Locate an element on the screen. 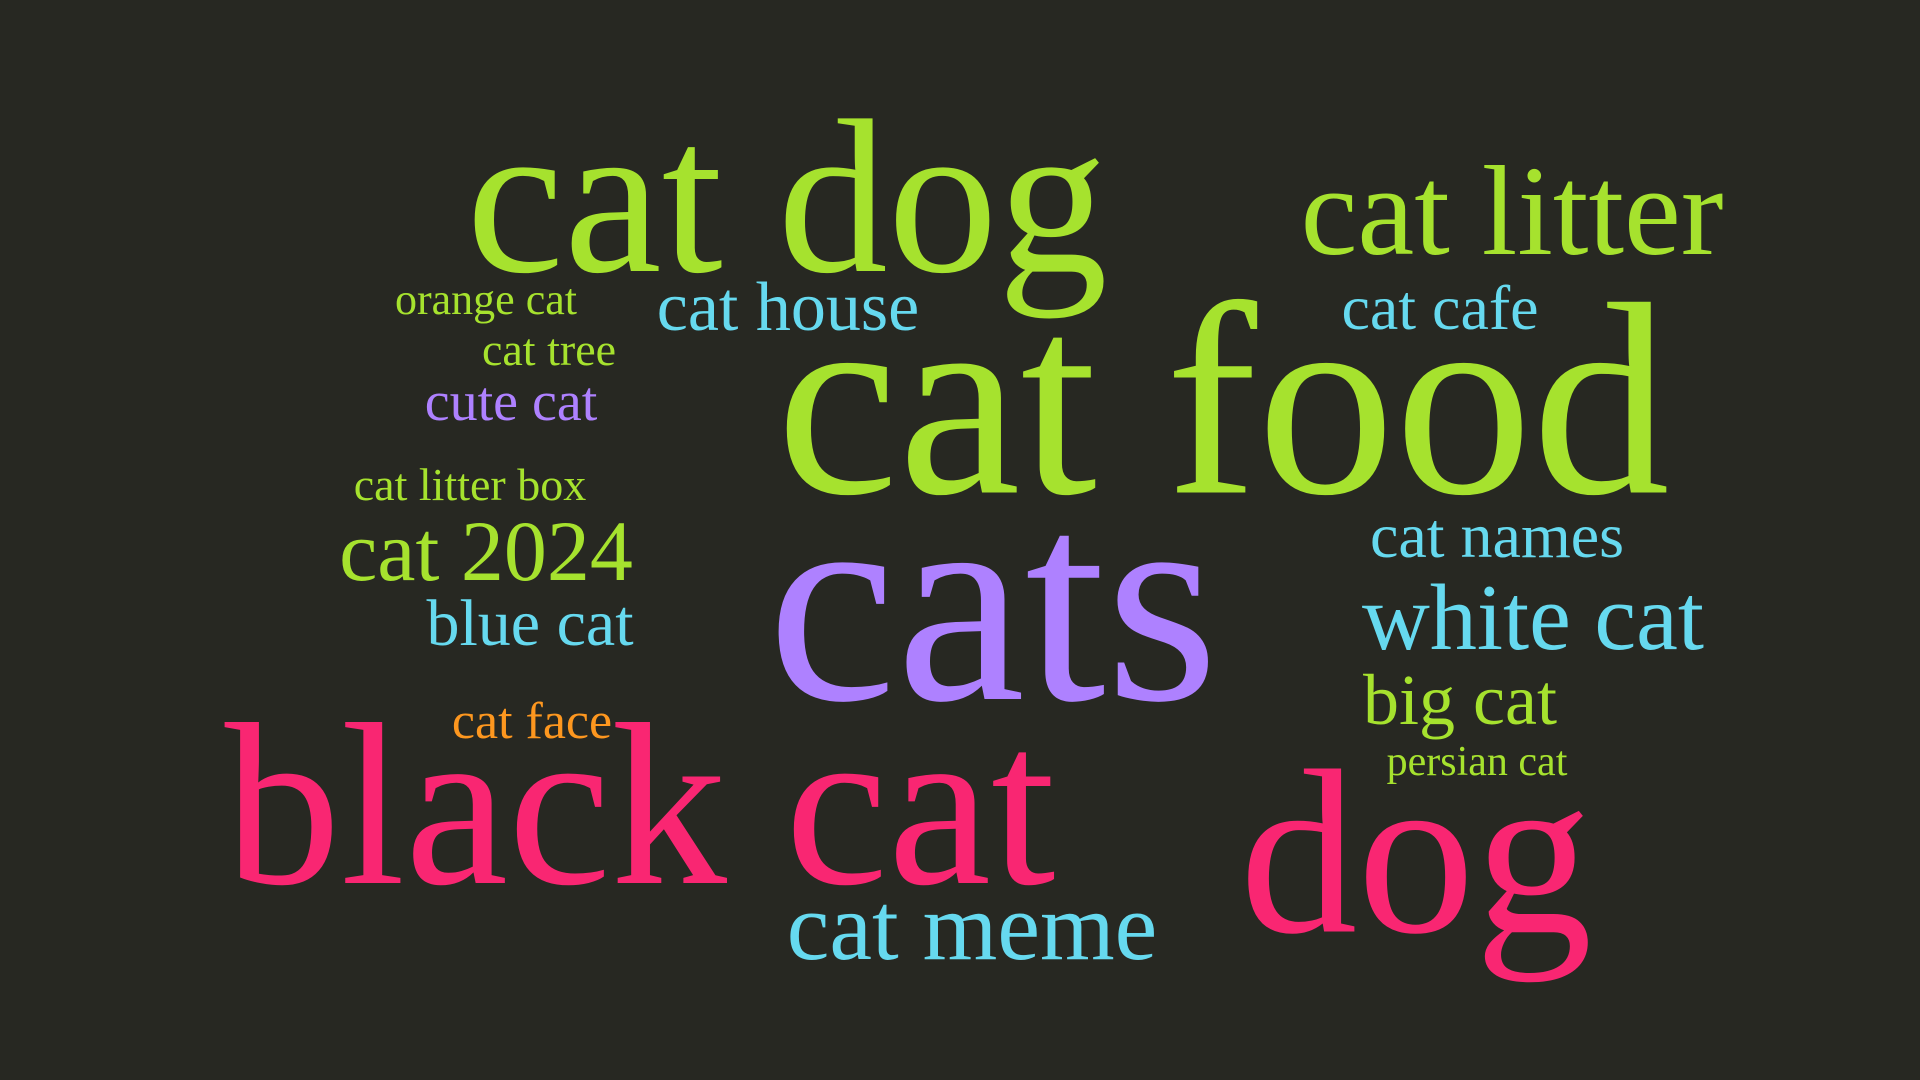 This screenshot has width=1920, height=1080. word-persian-cat: persian cat is located at coordinates (1477, 762).